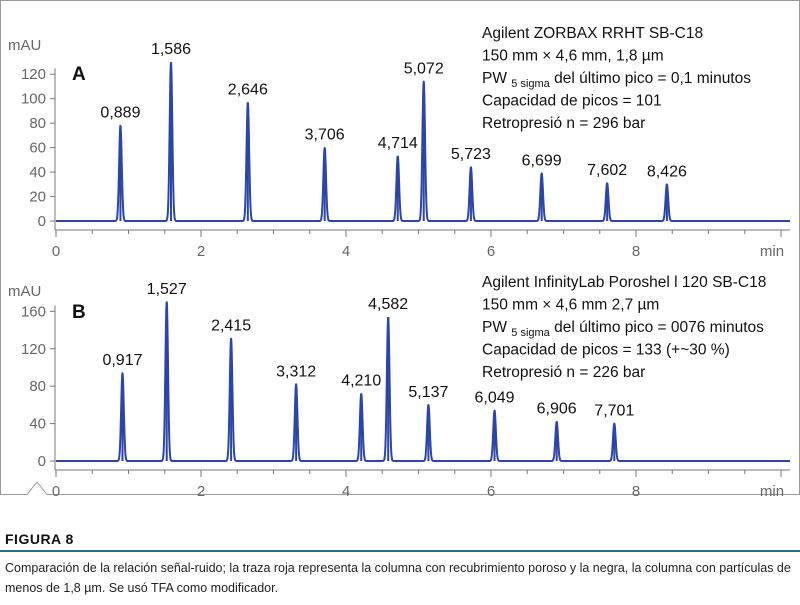 This screenshot has width=800, height=605. I want to click on column-info-line: Retropresió n = 226 bar, so click(563, 372).